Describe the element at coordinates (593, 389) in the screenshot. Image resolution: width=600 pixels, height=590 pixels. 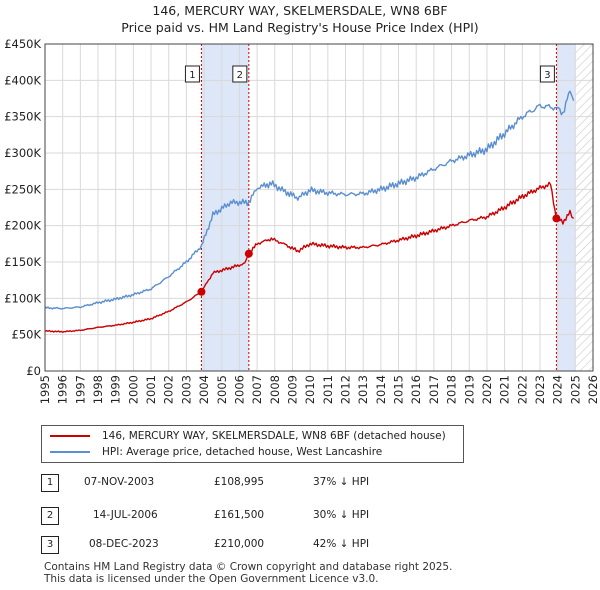
I see `x-tick-label: 2026` at that location.